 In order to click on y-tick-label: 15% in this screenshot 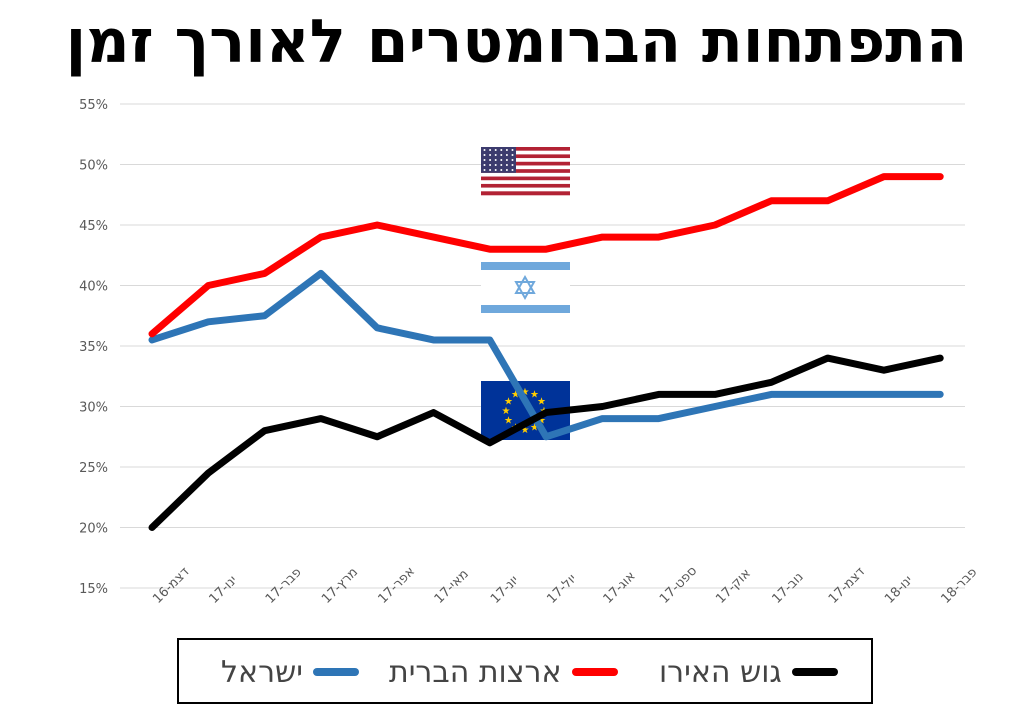, I will do `click(93, 589)`.